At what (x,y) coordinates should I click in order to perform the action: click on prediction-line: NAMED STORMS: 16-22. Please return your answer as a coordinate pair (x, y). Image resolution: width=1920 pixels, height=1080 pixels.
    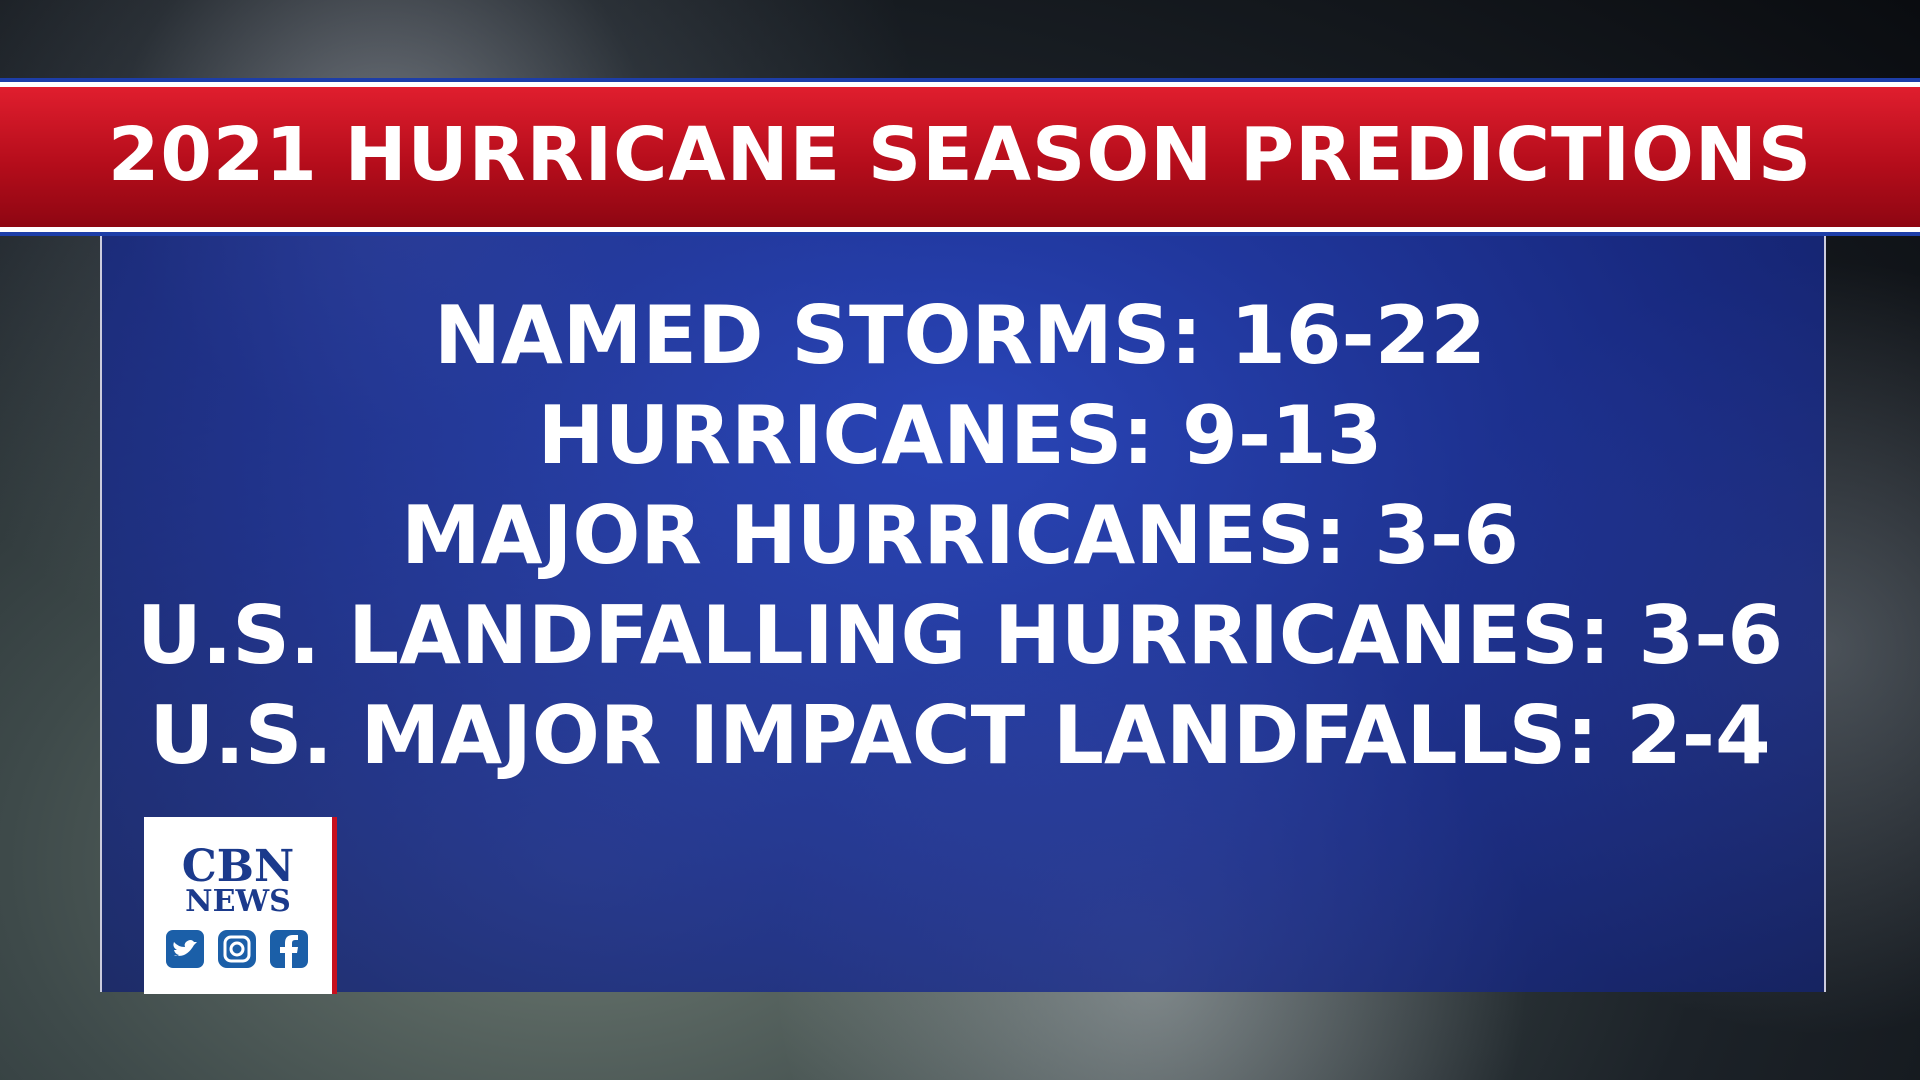
    Looking at the image, I should click on (960, 335).